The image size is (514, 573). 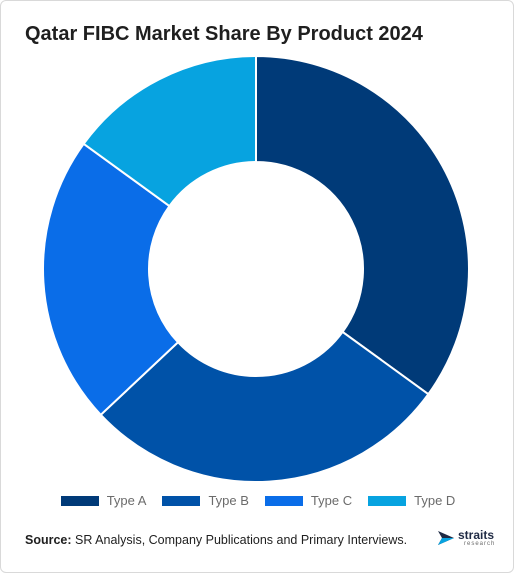 What do you see at coordinates (48, 540) in the screenshot?
I see `source-label: Source:` at bounding box center [48, 540].